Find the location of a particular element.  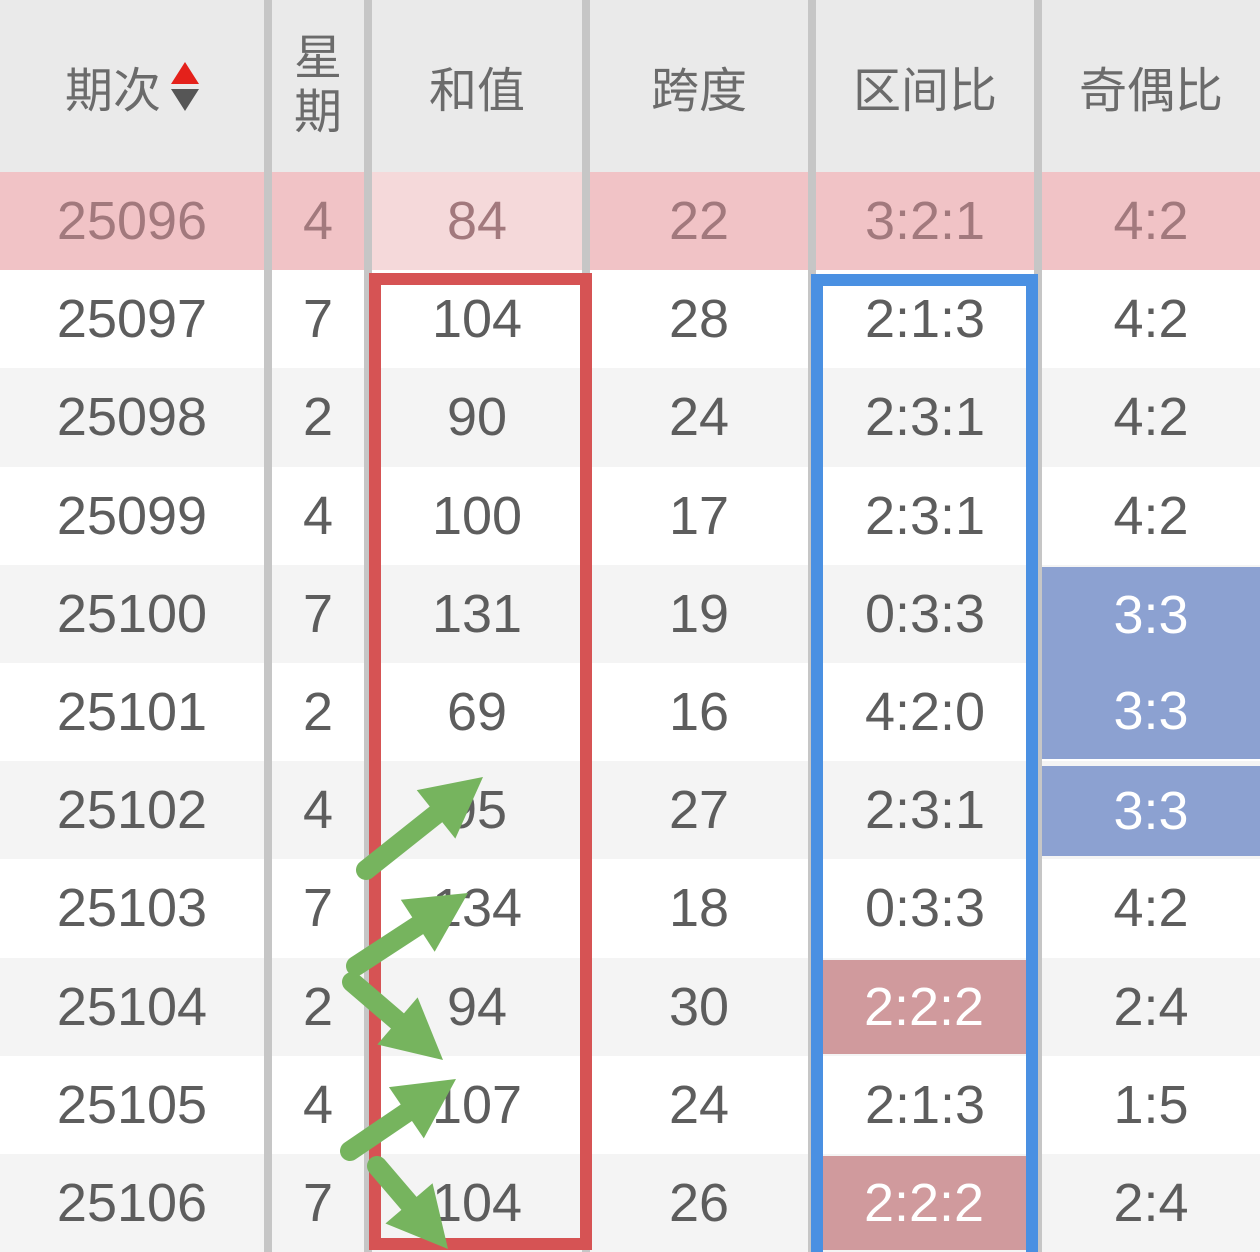

period-value: 25097 is located at coordinates (132, 319).